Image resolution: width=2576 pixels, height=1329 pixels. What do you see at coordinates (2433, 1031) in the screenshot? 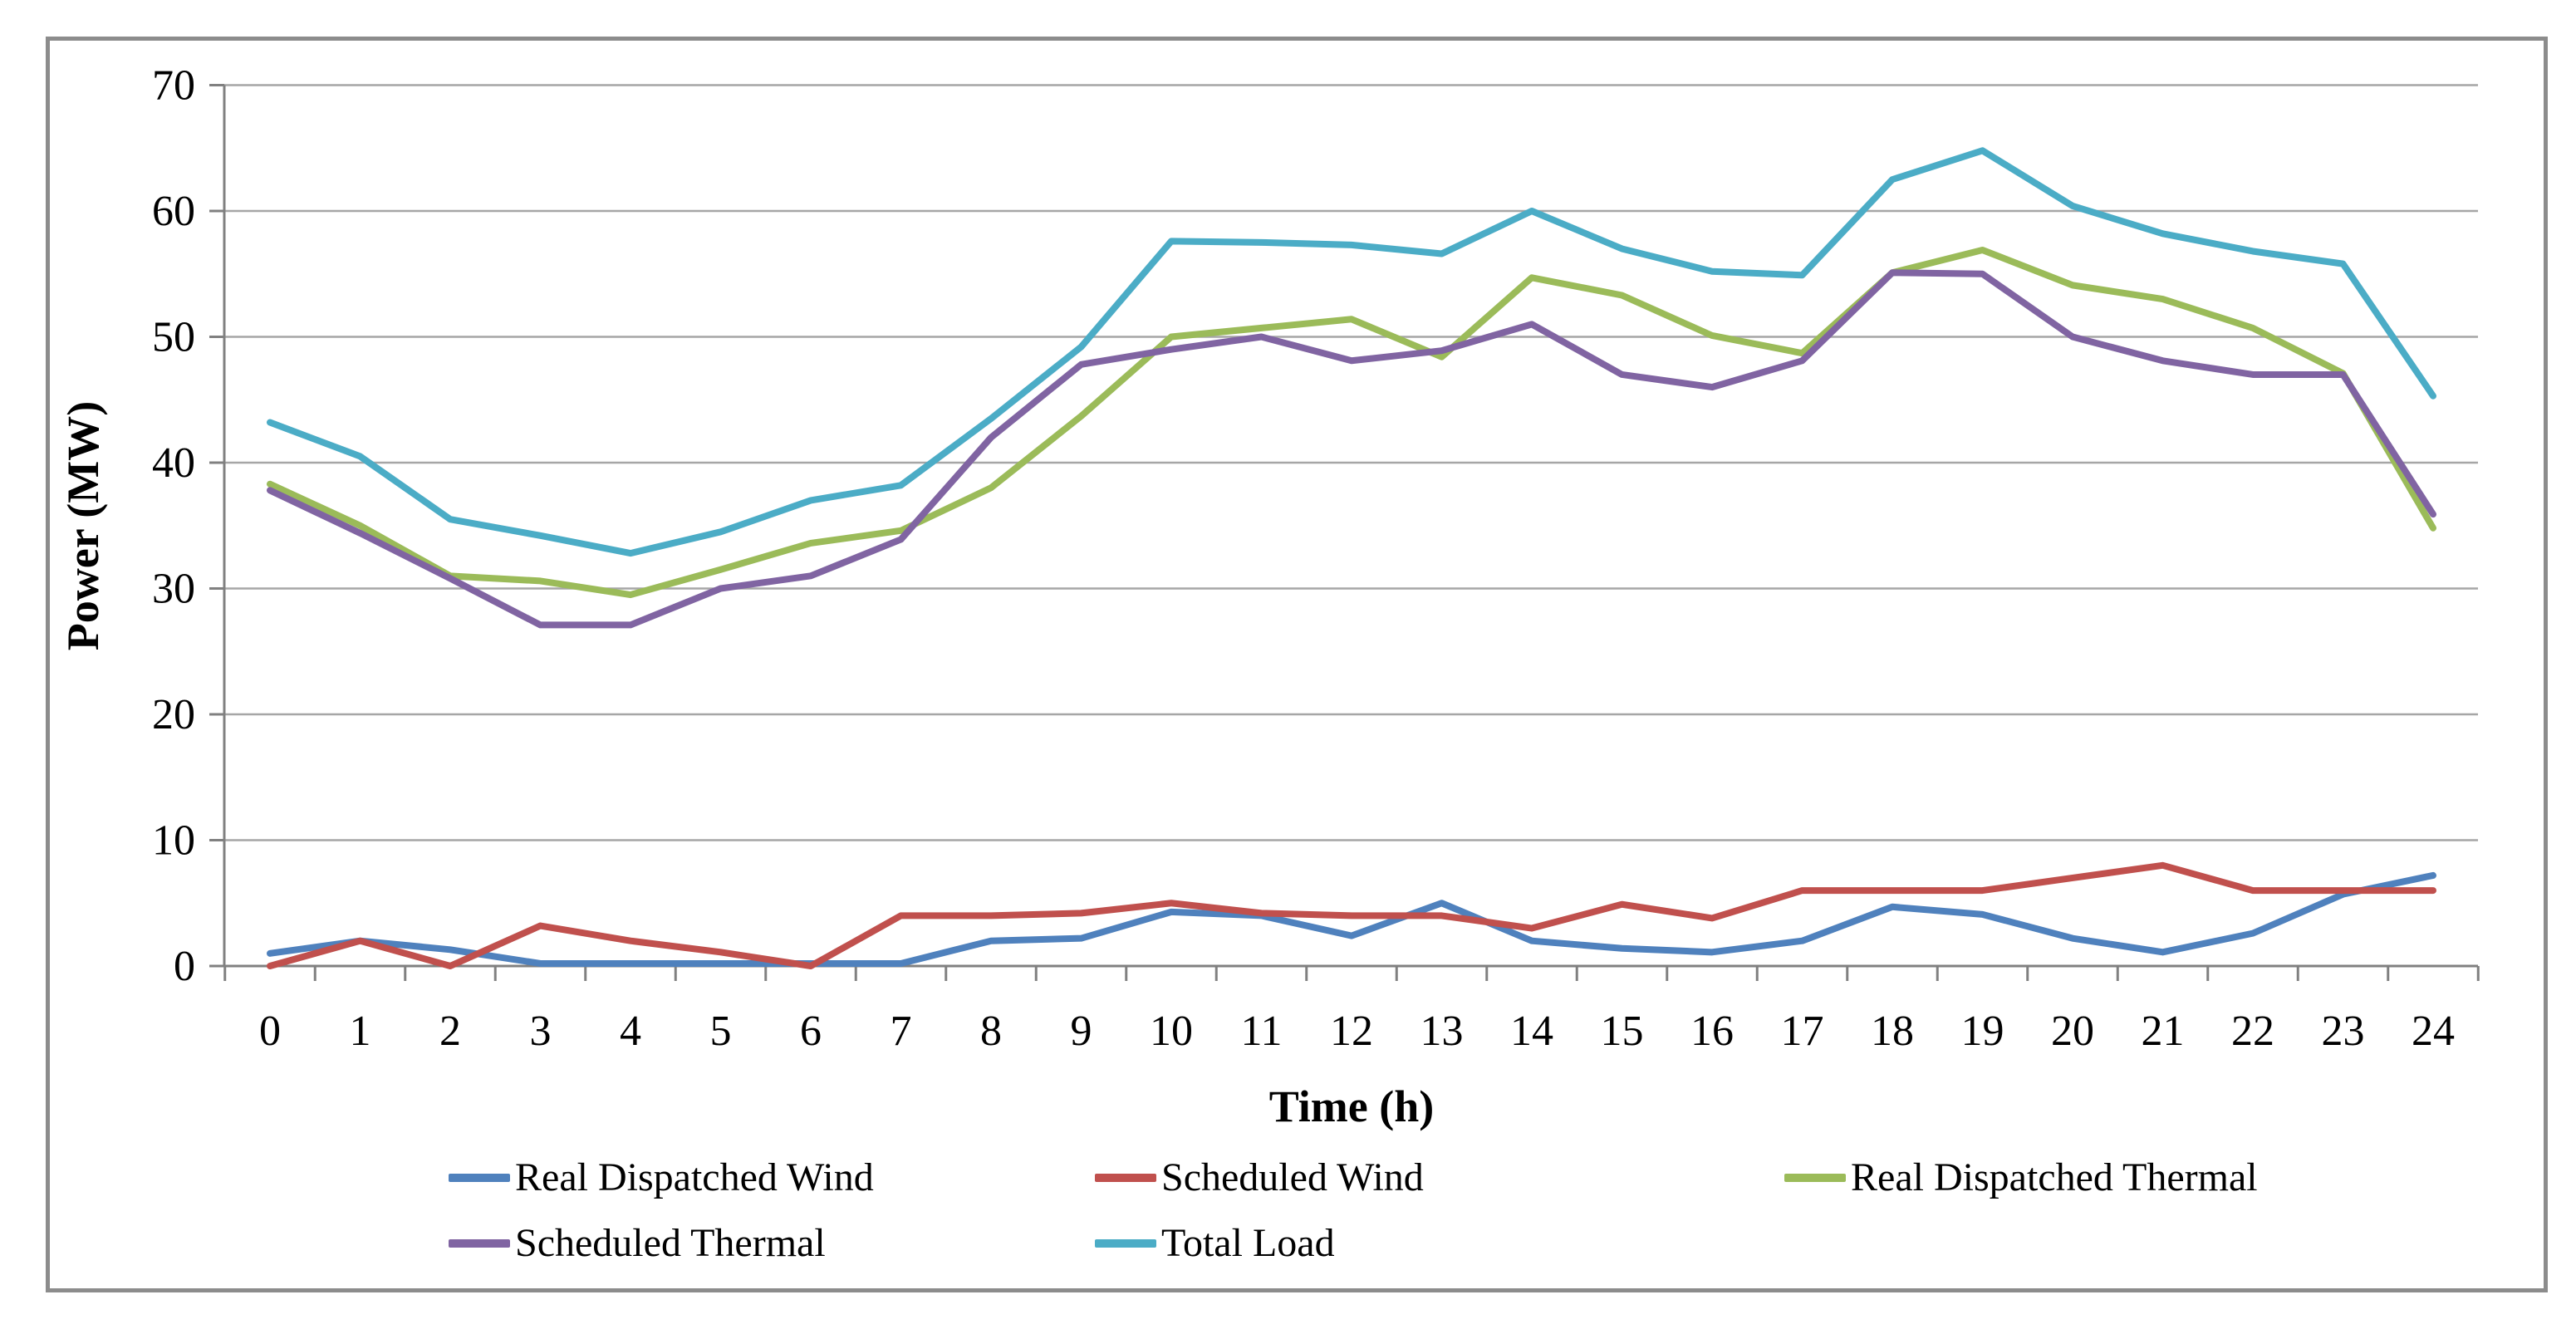
I see `x-tick-label: 24` at bounding box center [2433, 1031].